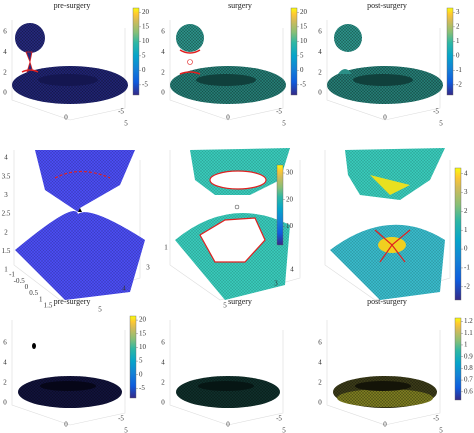  I want to click on x-tick-label: 0.5, so click(33, 293).